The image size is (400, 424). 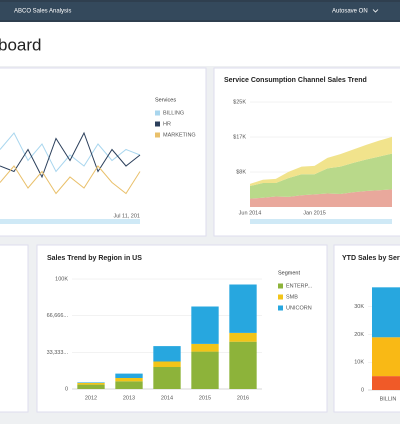 What do you see at coordinates (250, 213) in the screenshot?
I see `x-tick-label: Jun 2014` at bounding box center [250, 213].